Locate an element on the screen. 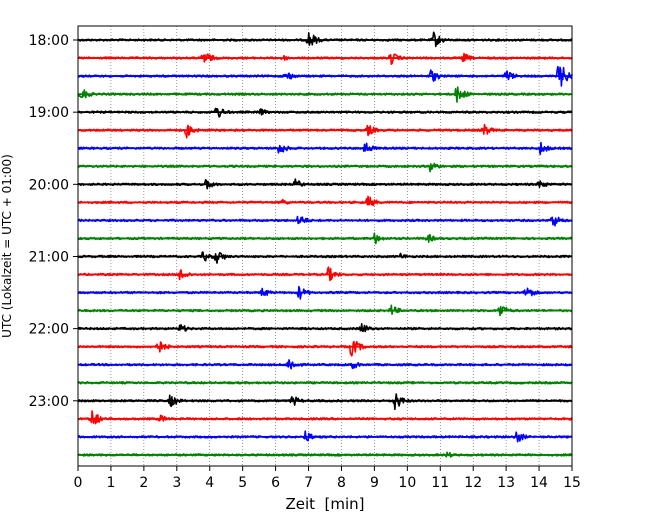 The image size is (650, 520). x-axis-label: Zeit [min] is located at coordinates (324, 504).